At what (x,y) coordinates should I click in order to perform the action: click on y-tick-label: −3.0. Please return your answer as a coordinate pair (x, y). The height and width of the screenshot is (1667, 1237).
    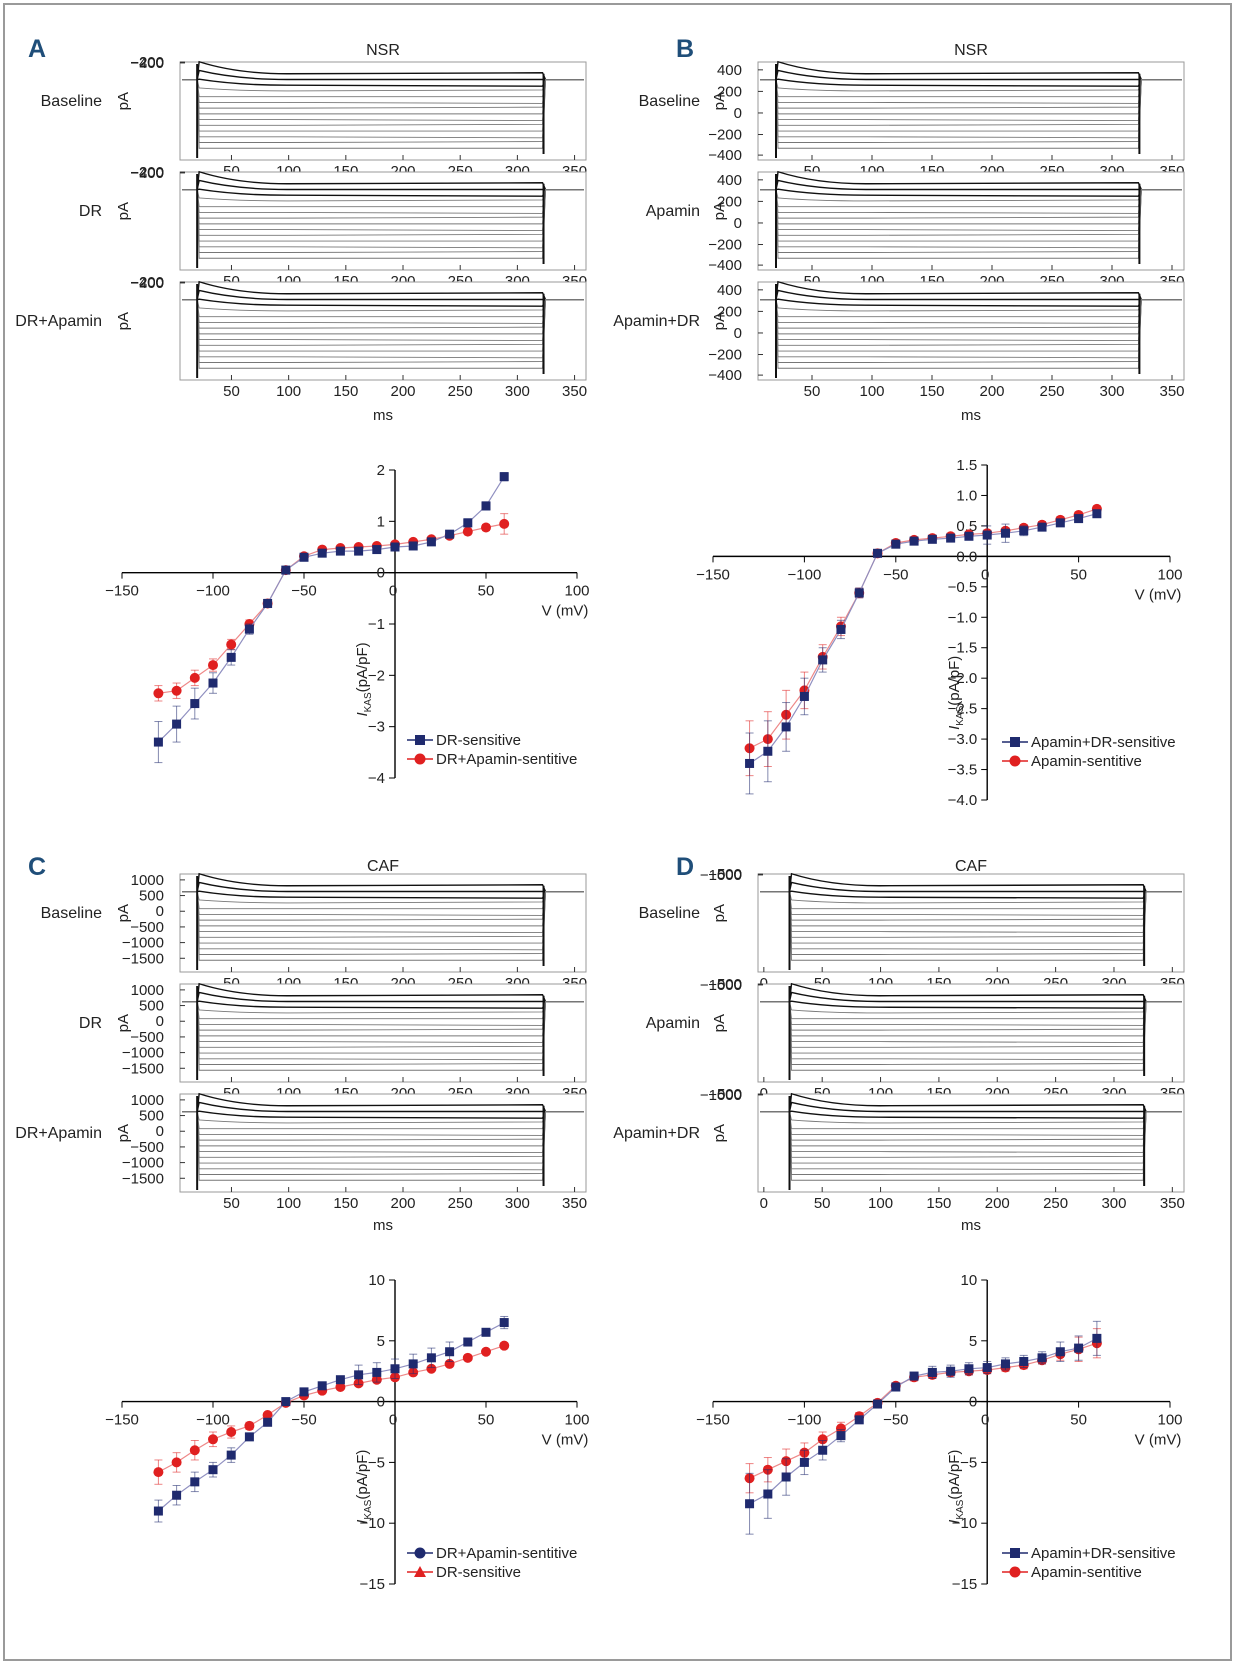
    Looking at the image, I should click on (963, 739).